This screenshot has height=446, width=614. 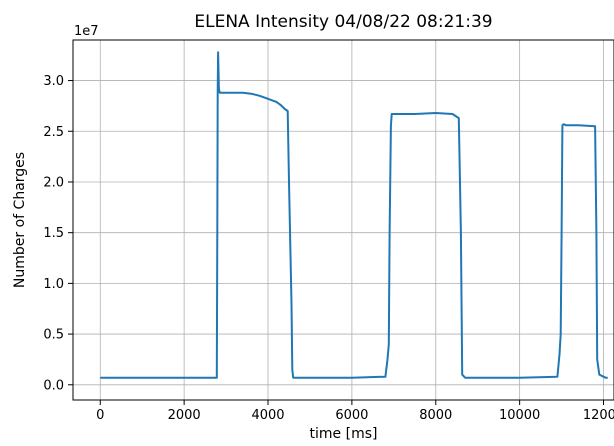 I want to click on y-tick-label: 0.0, so click(x=53, y=385).